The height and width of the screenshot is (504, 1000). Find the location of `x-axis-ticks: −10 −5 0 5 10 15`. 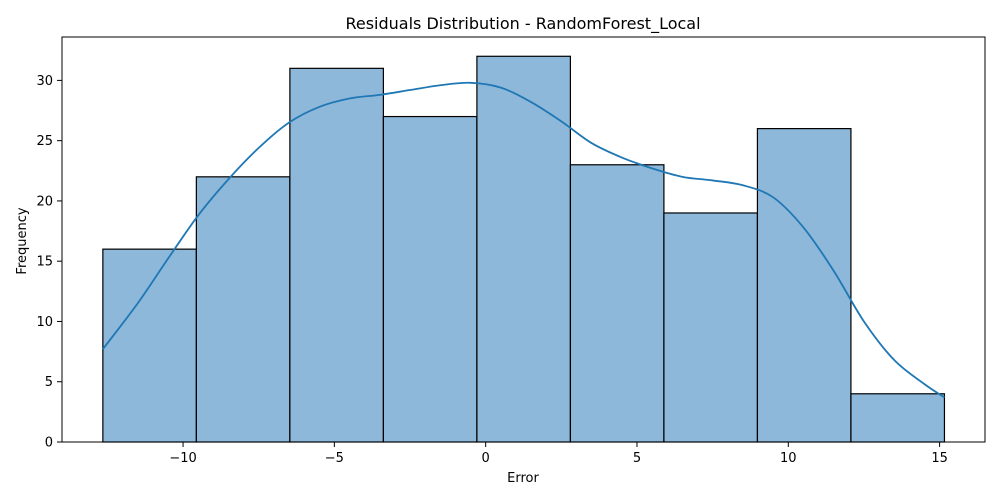

x-axis-ticks: −10 −5 0 5 10 15 is located at coordinates (558, 454).